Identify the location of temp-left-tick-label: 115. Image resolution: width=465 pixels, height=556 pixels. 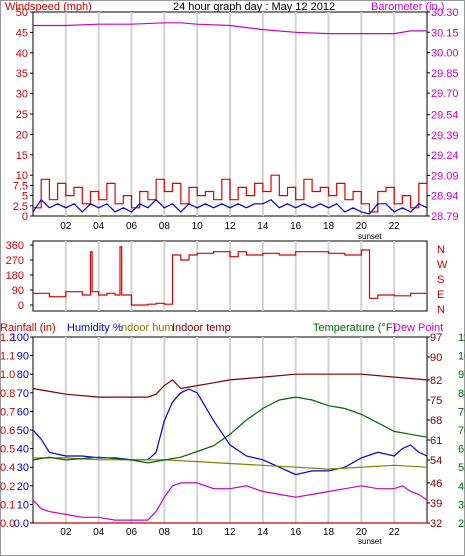
(461, 338).